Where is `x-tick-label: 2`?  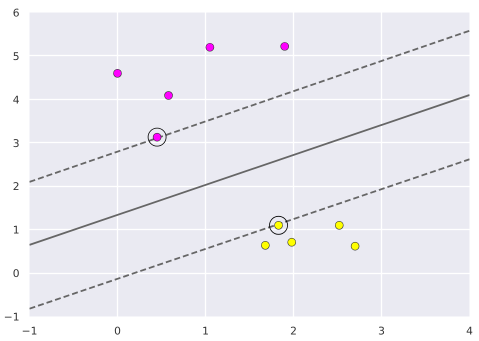
x-tick-label: 2 is located at coordinates (293, 331).